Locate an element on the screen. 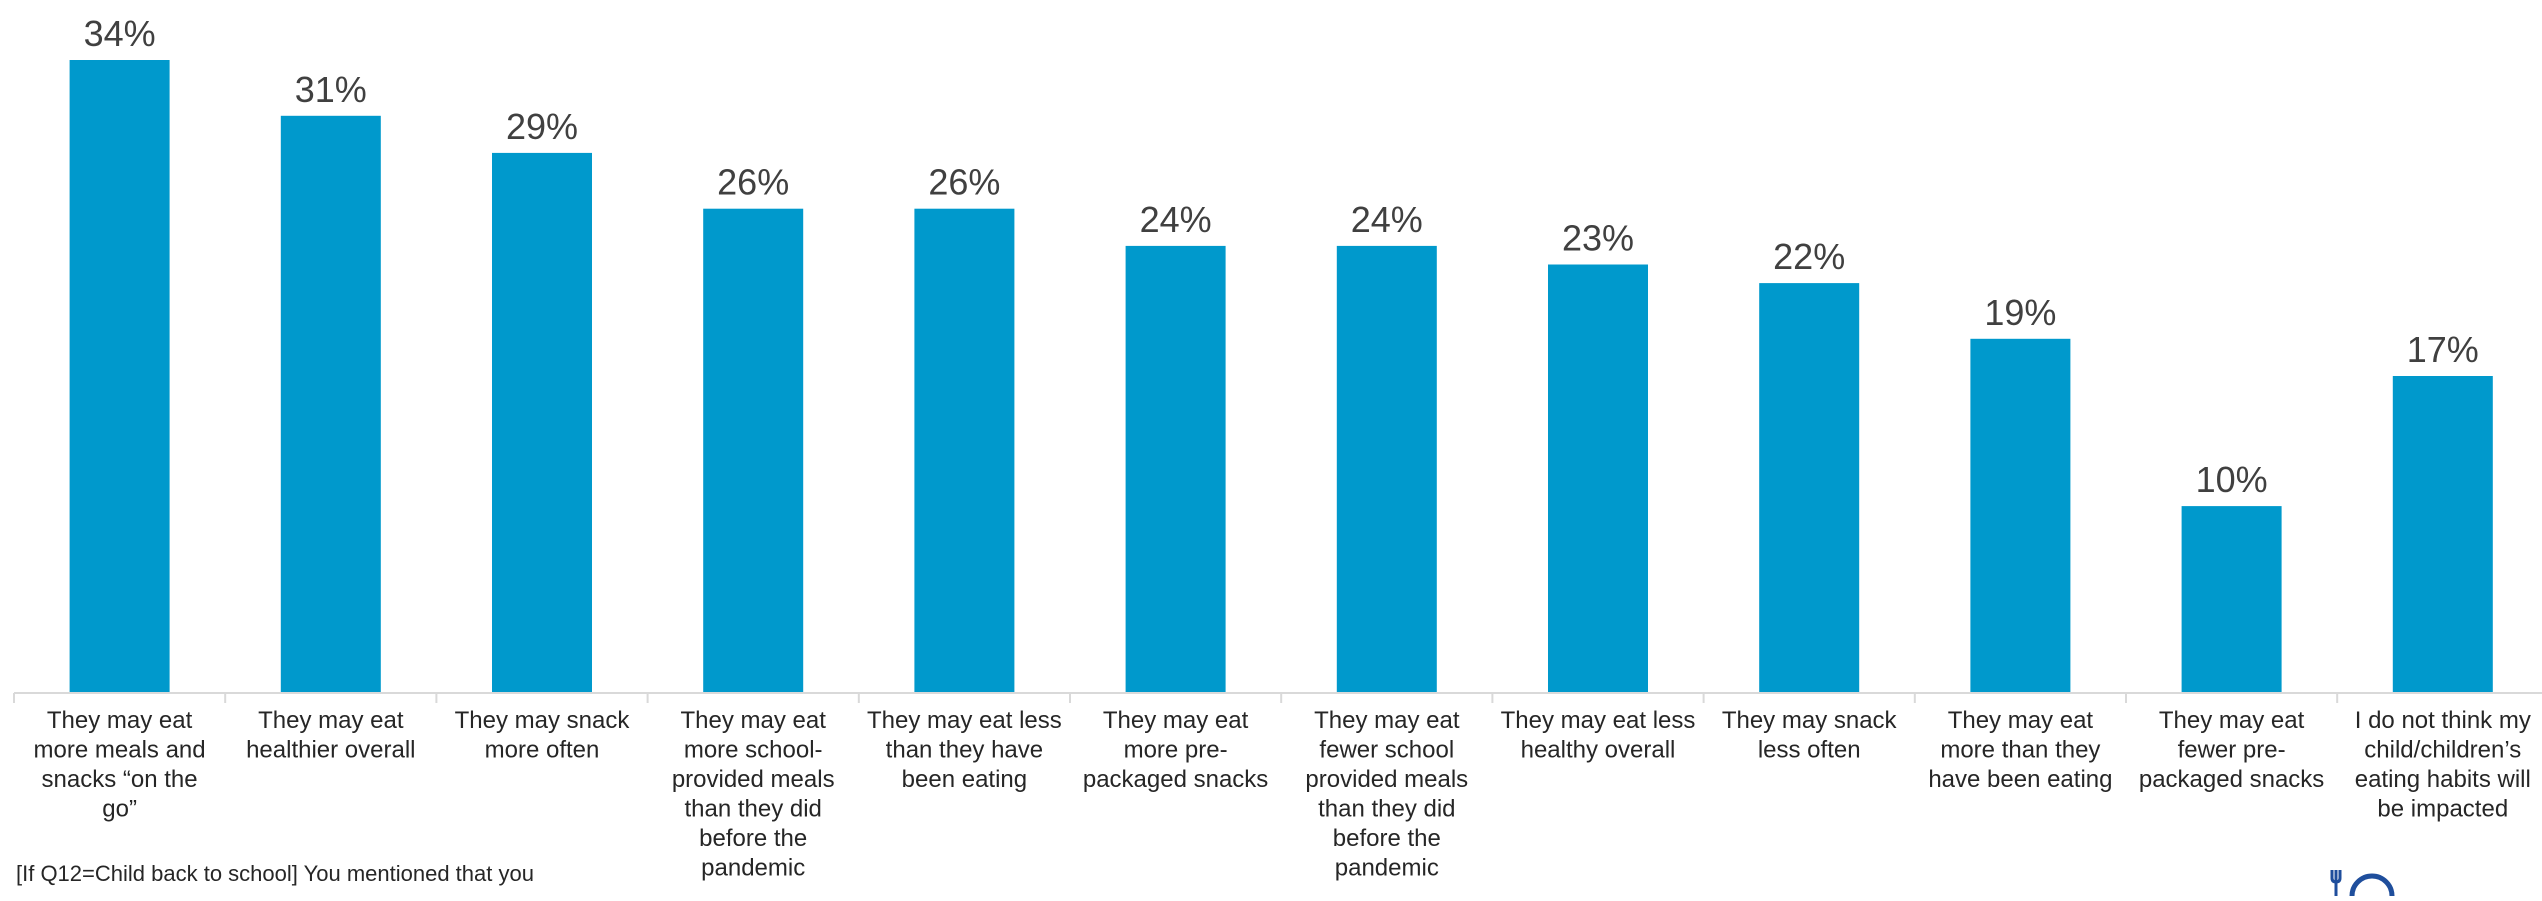 The image size is (2542, 901). value-label: 17% is located at coordinates (2443, 349).